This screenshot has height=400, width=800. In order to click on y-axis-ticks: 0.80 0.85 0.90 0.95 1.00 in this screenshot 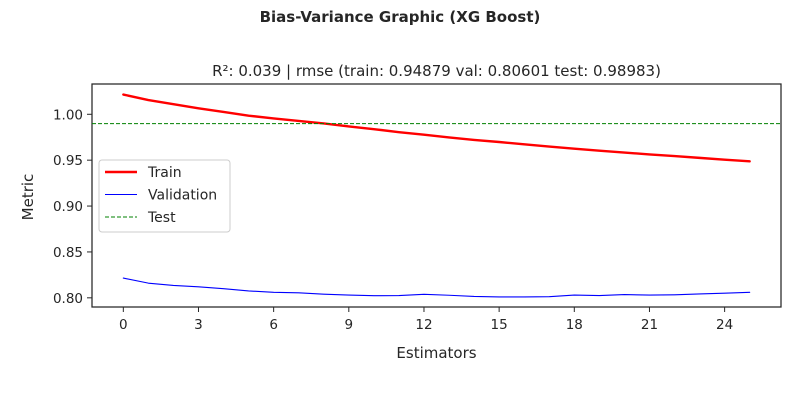, I will do `click(72, 207)`.